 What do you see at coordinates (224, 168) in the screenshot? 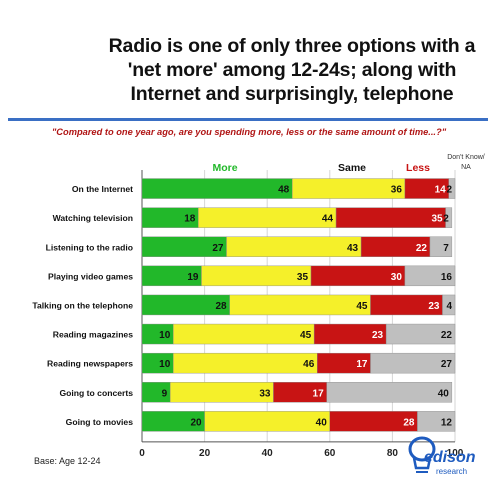
I see `legend-label: More` at bounding box center [224, 168].